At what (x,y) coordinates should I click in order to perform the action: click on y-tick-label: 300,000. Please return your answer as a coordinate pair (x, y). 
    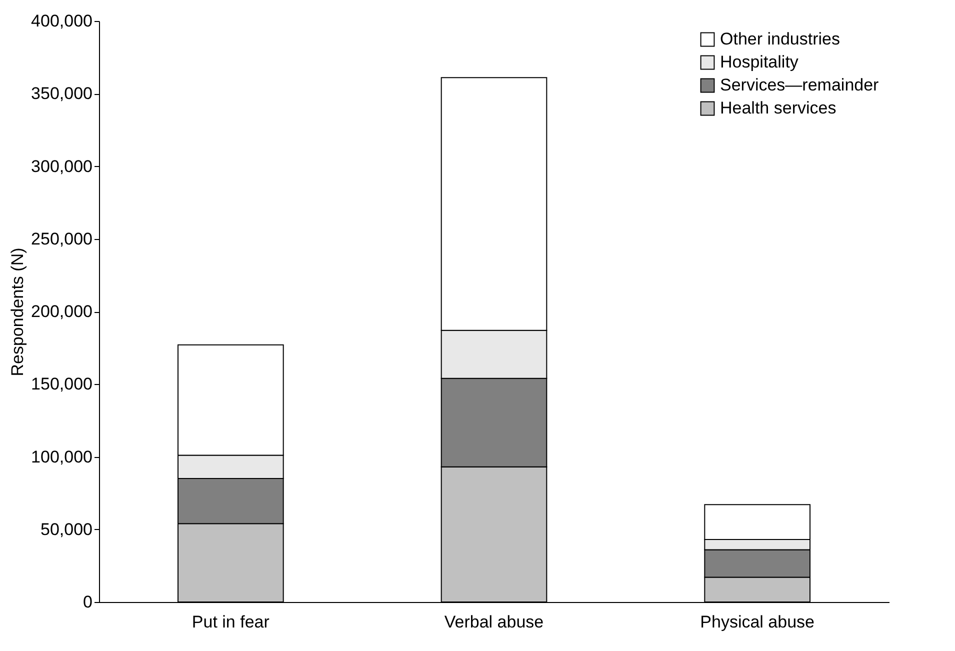
    Looking at the image, I should click on (61, 166).